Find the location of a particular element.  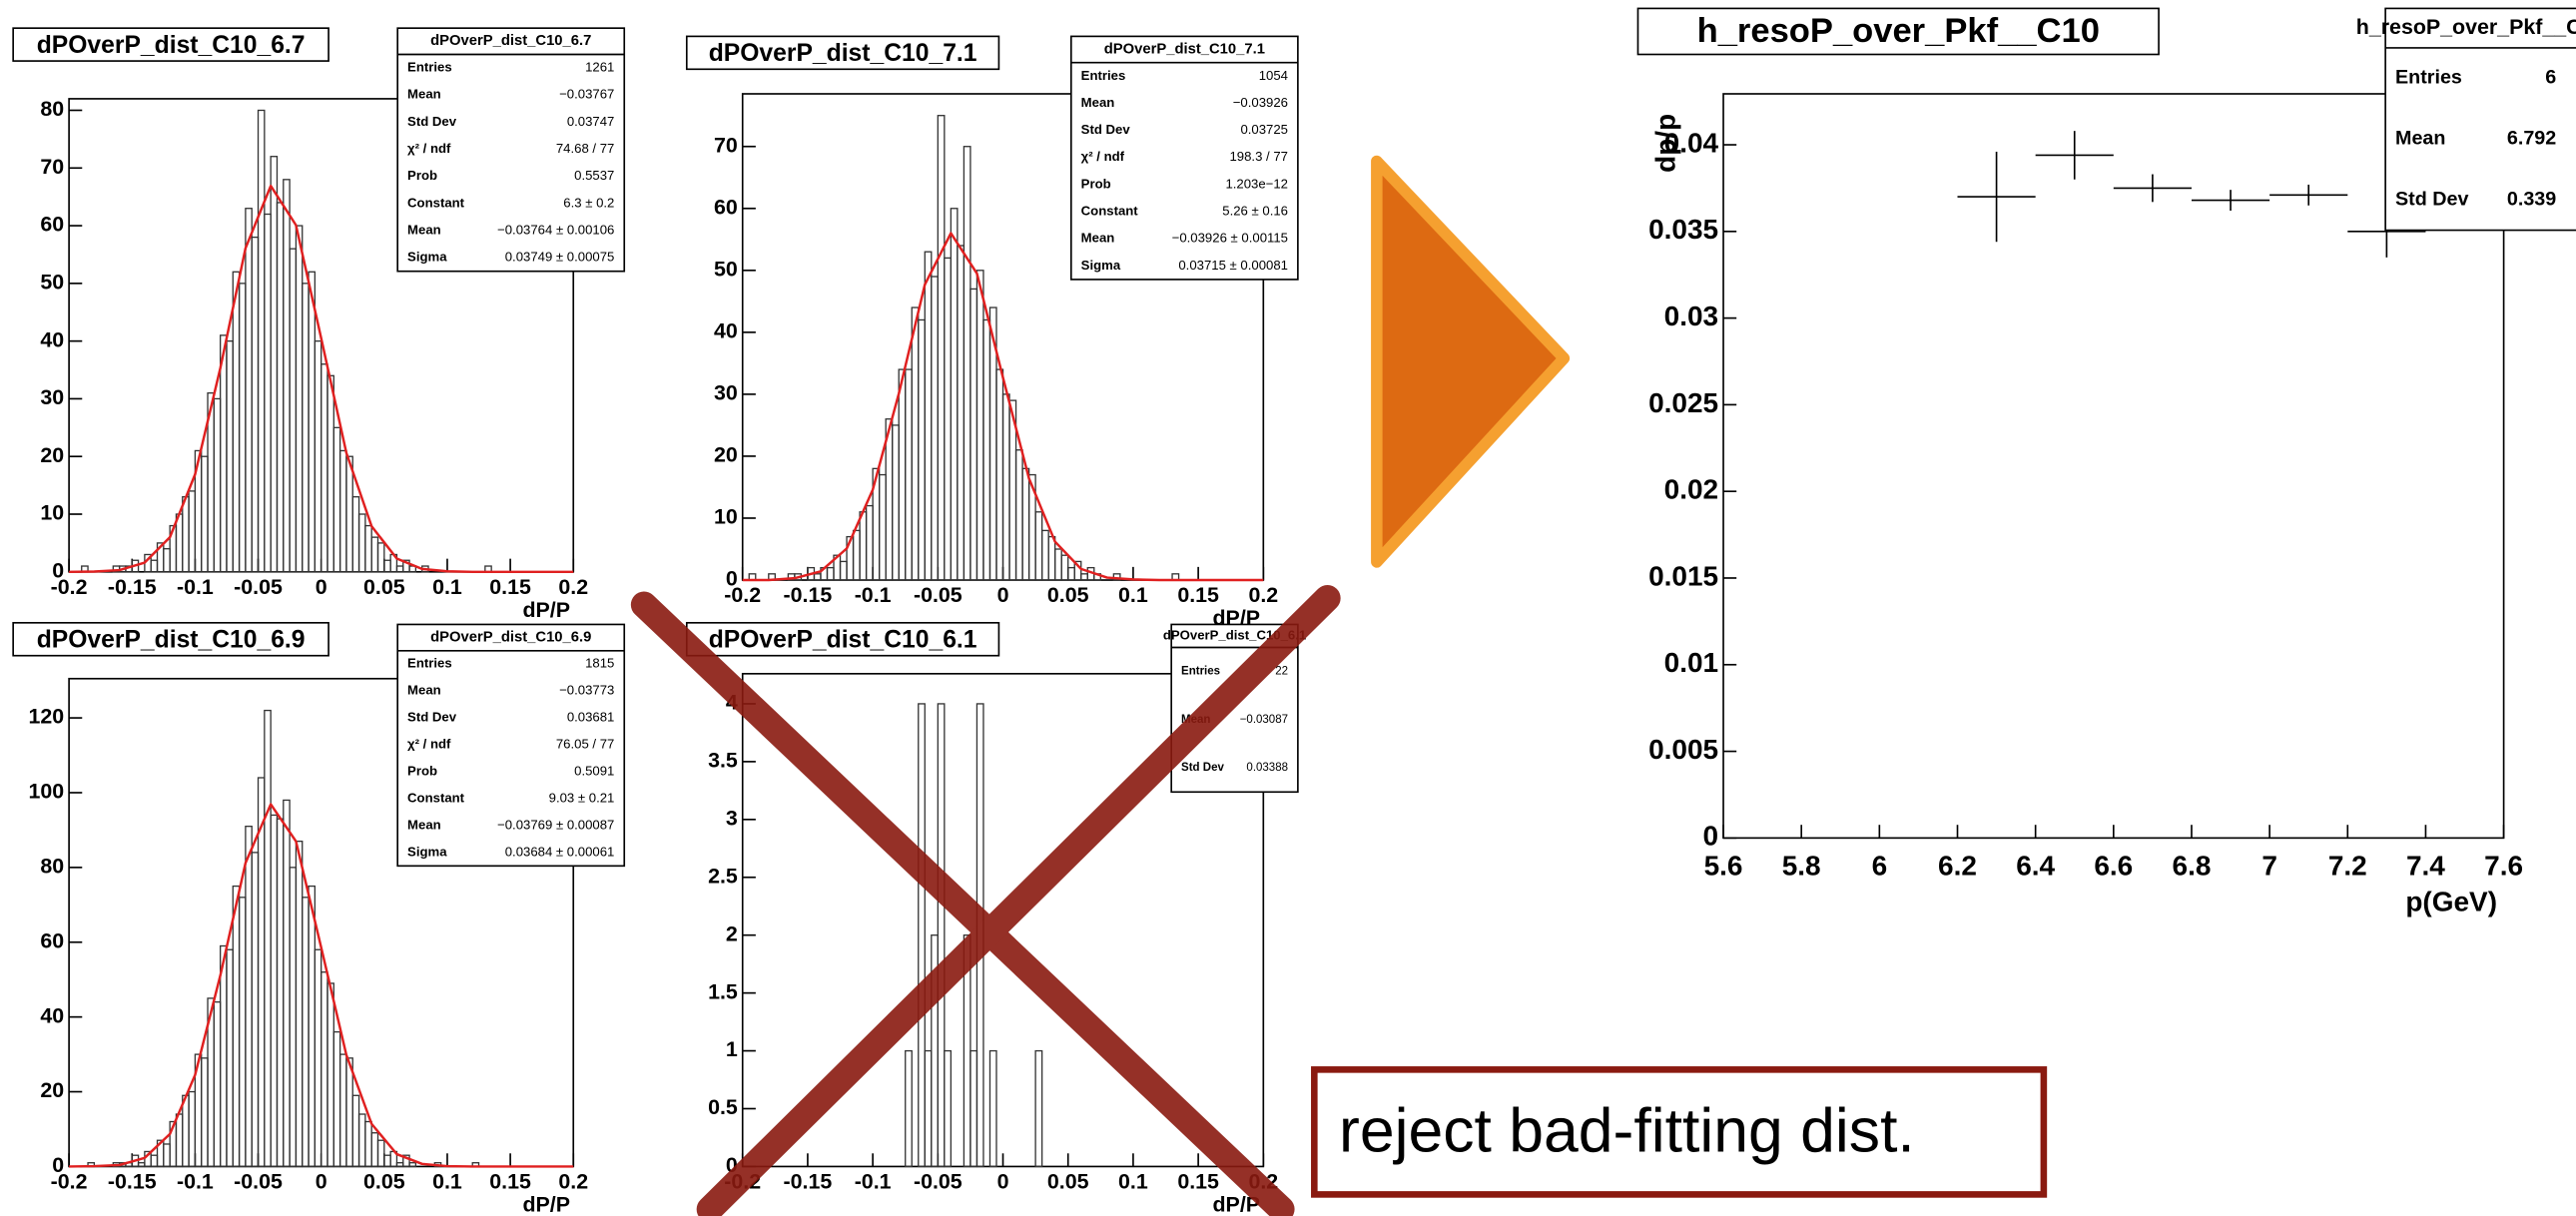

y-tick-label: 0.015 is located at coordinates (1683, 575).